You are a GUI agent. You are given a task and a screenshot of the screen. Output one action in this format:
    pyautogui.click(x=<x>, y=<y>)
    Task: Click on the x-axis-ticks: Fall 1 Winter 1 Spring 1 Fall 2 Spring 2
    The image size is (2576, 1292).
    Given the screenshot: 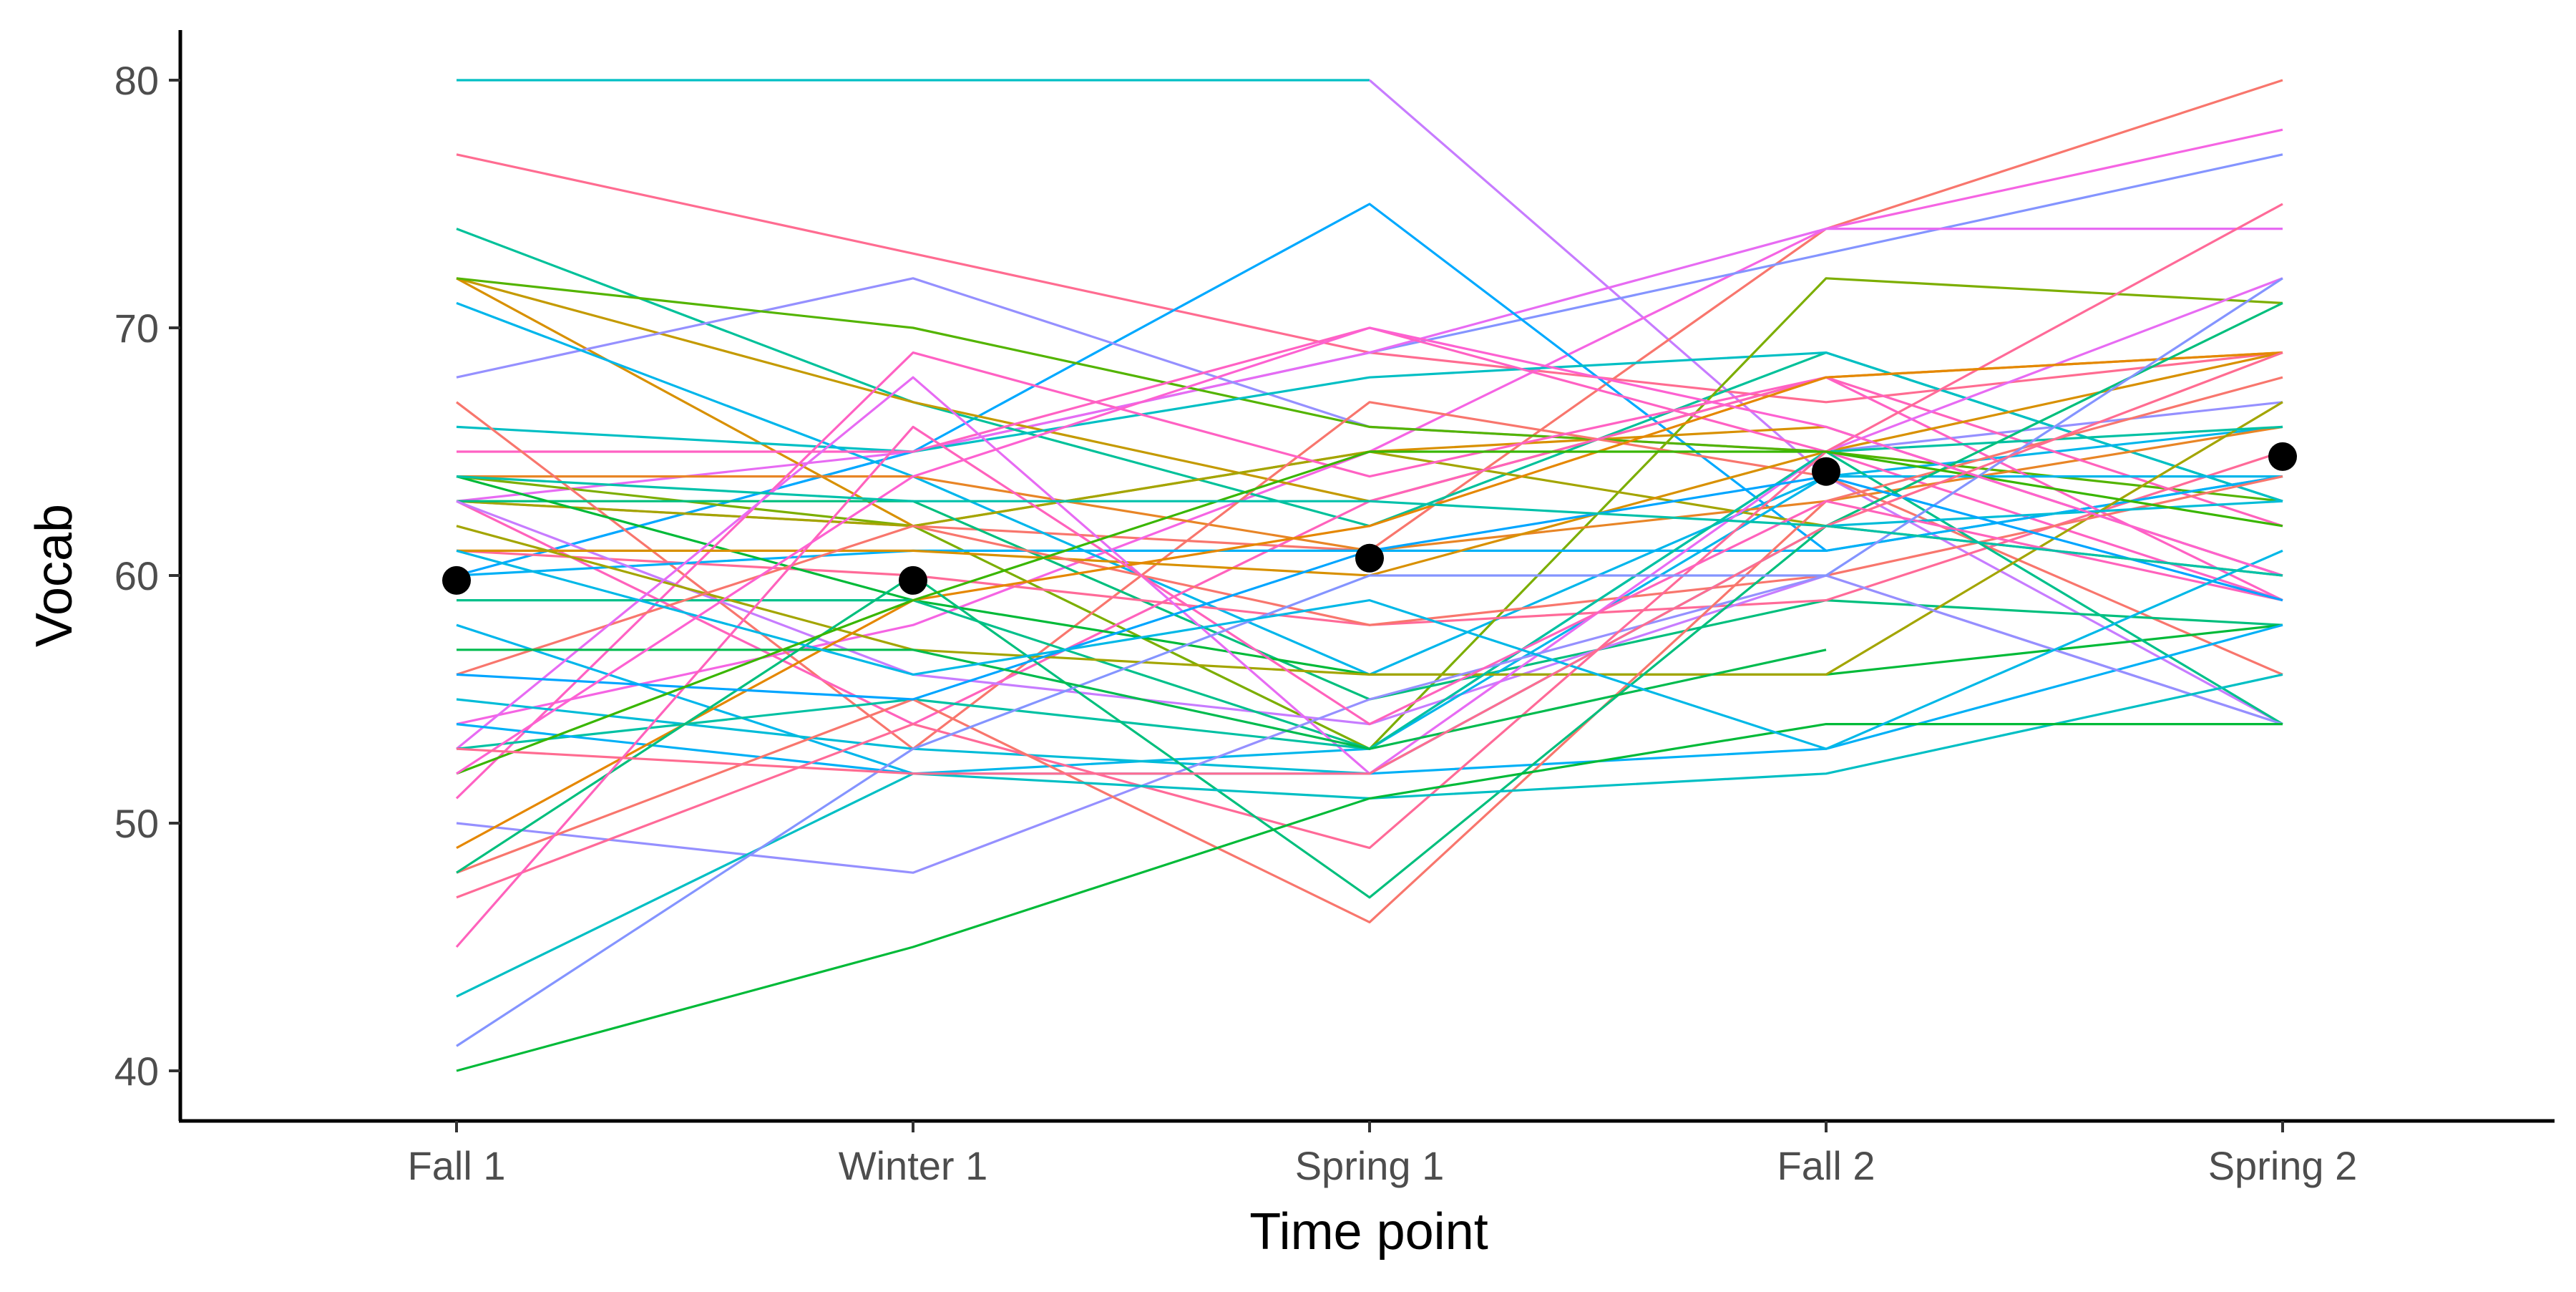 What is the action you would take?
    pyautogui.click(x=1383, y=1154)
    